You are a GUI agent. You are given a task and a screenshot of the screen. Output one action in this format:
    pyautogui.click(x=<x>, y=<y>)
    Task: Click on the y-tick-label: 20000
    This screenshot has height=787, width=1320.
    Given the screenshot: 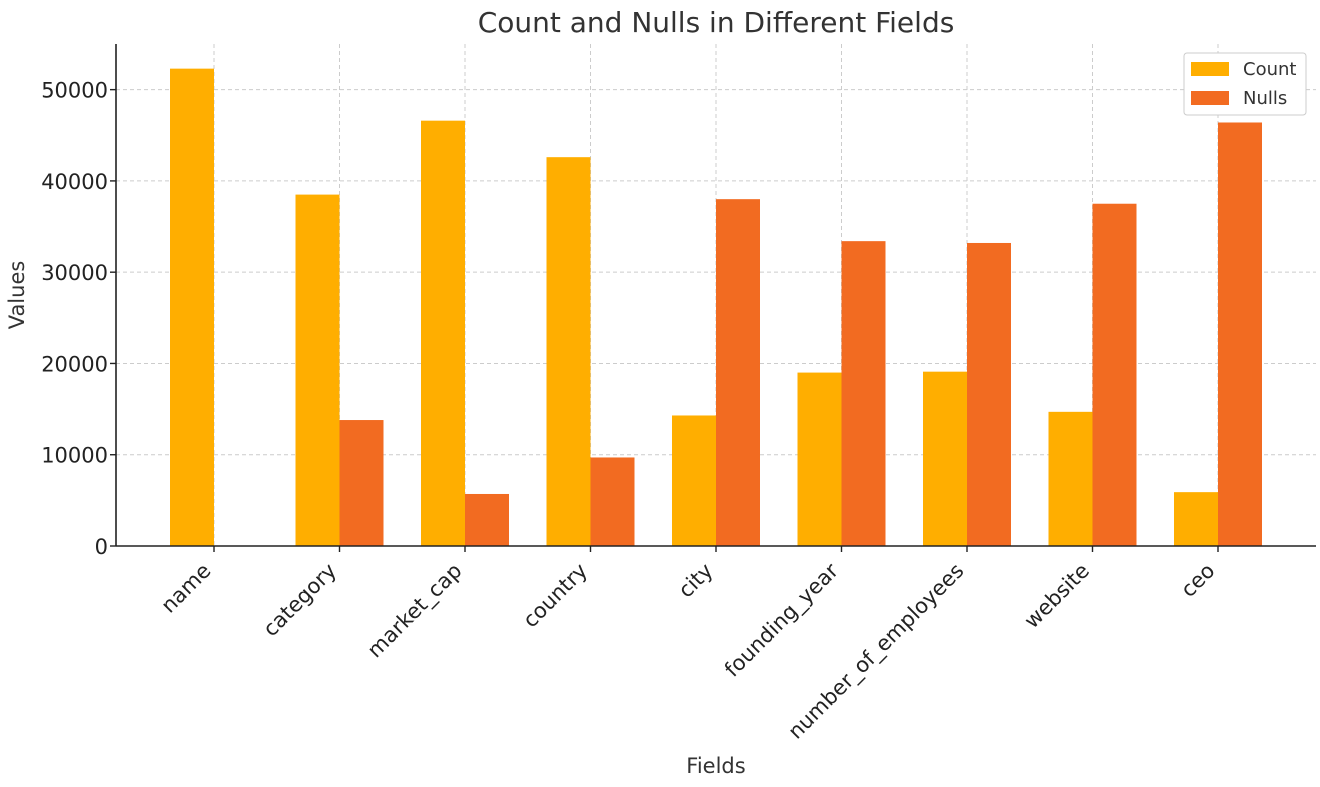 What is the action you would take?
    pyautogui.click(x=74, y=364)
    